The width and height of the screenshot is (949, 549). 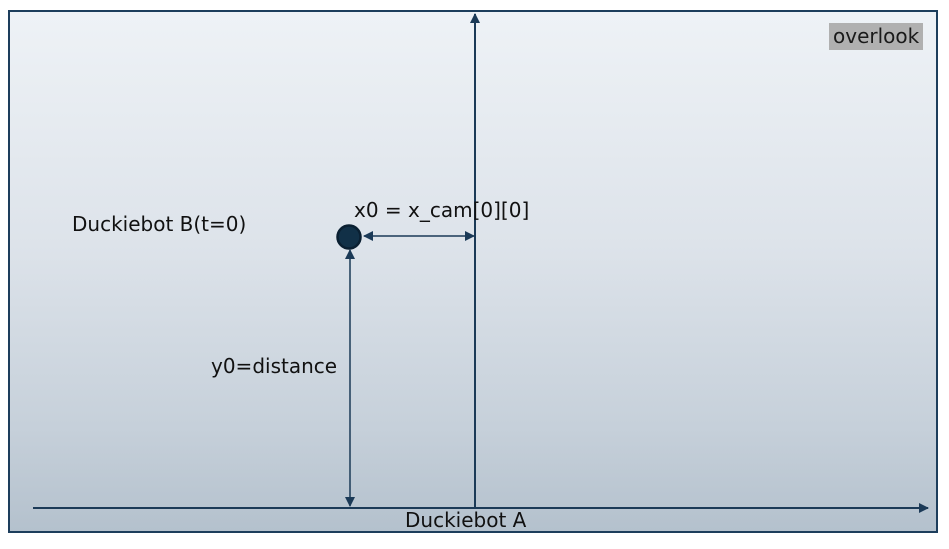 What do you see at coordinates (349, 237) in the screenshot?
I see `duckiebot-b-marker` at bounding box center [349, 237].